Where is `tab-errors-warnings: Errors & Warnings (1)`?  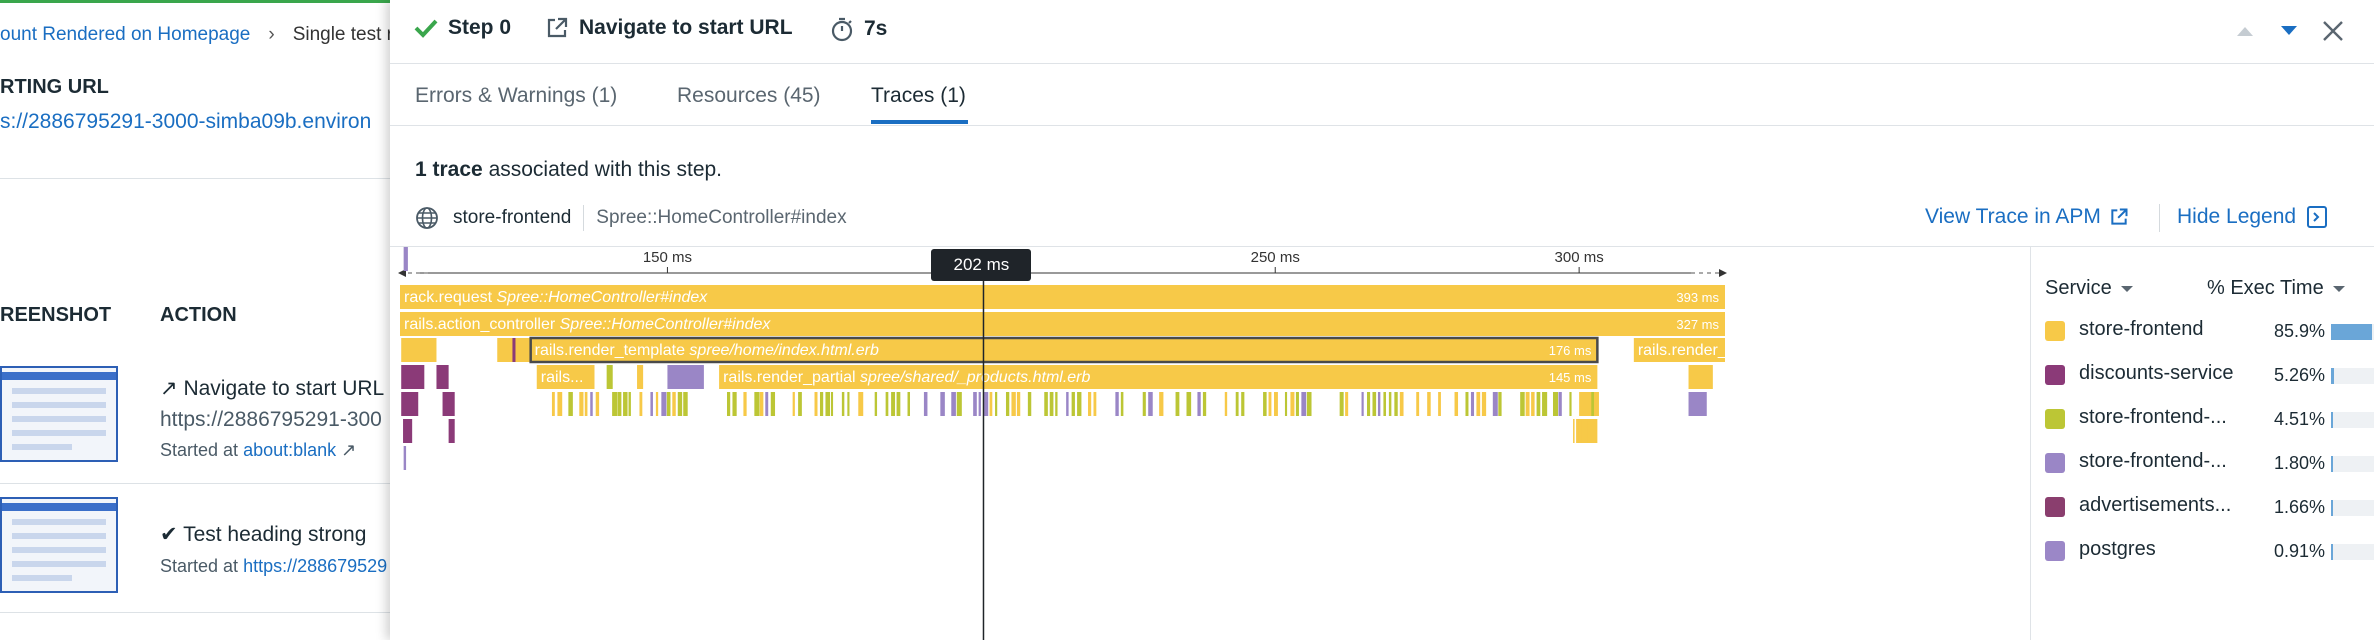
tab-errors-warnings: Errors & Warnings (1) is located at coordinates (516, 95).